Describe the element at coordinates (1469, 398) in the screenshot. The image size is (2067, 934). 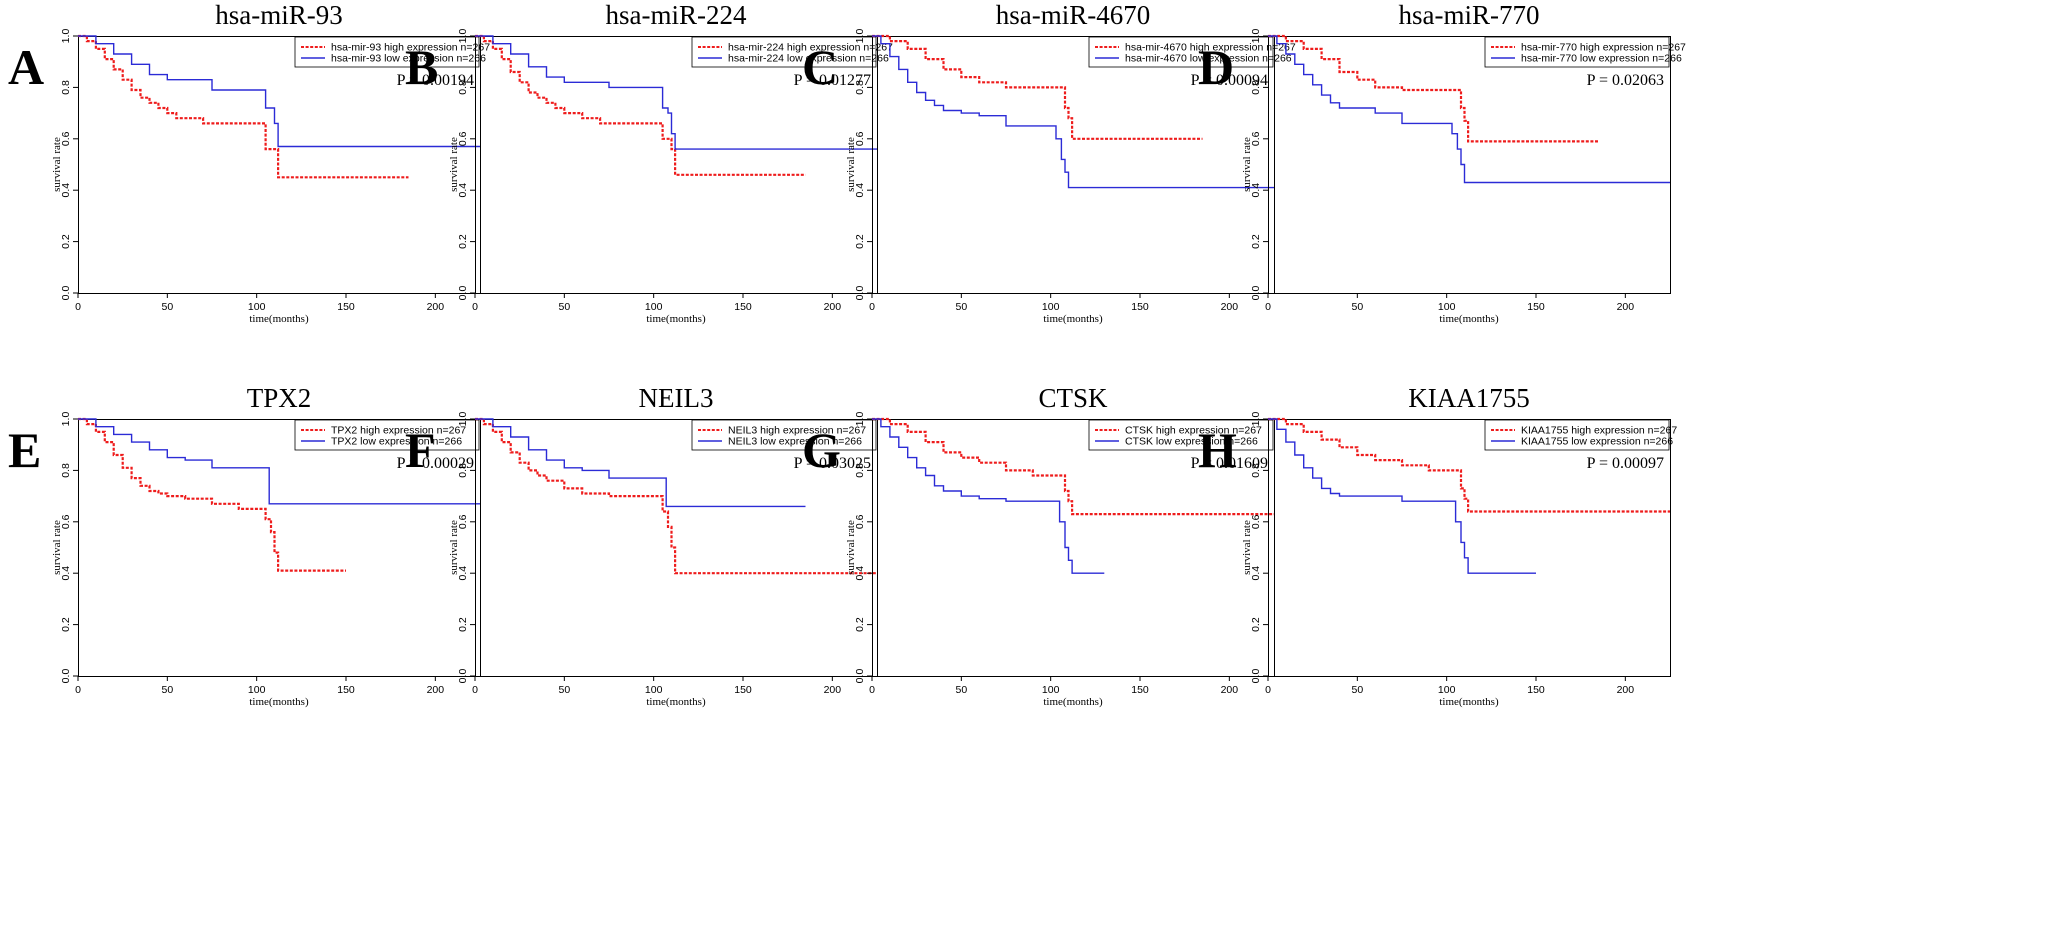
I see `chart-title: KIAA1755` at that location.